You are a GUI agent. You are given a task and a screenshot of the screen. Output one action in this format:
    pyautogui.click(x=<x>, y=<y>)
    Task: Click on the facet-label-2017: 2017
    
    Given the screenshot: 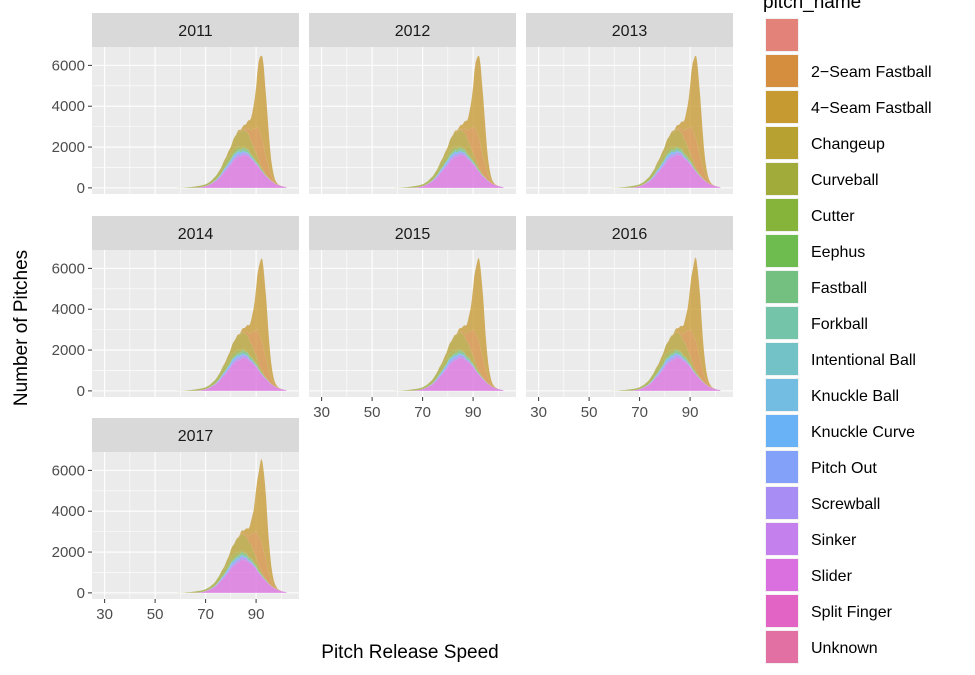 What is the action you would take?
    pyautogui.click(x=196, y=436)
    